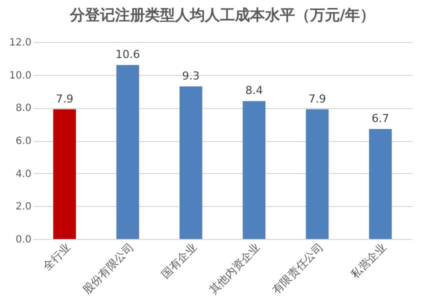 This screenshot has height=308, width=432. I want to click on y-tick-label: 4.0, so click(24, 174).